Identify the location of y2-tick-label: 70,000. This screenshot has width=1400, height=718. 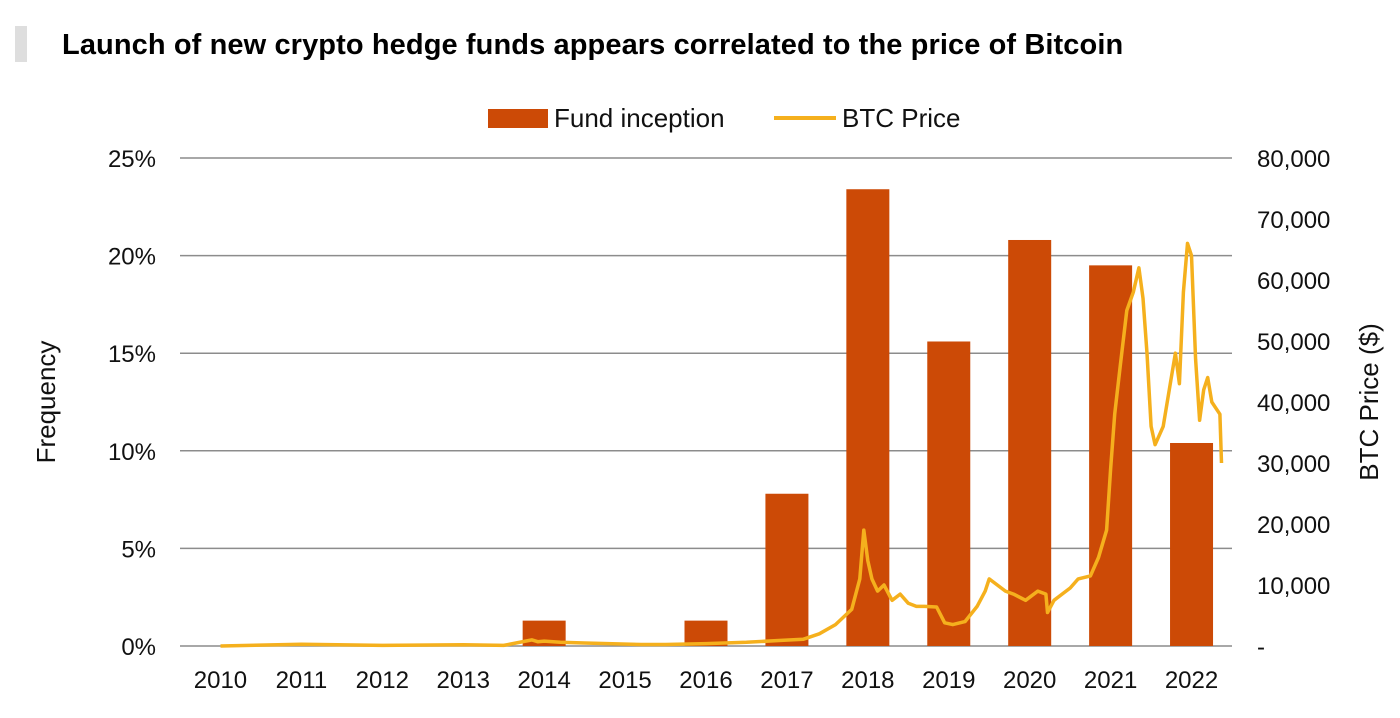
(1293, 220).